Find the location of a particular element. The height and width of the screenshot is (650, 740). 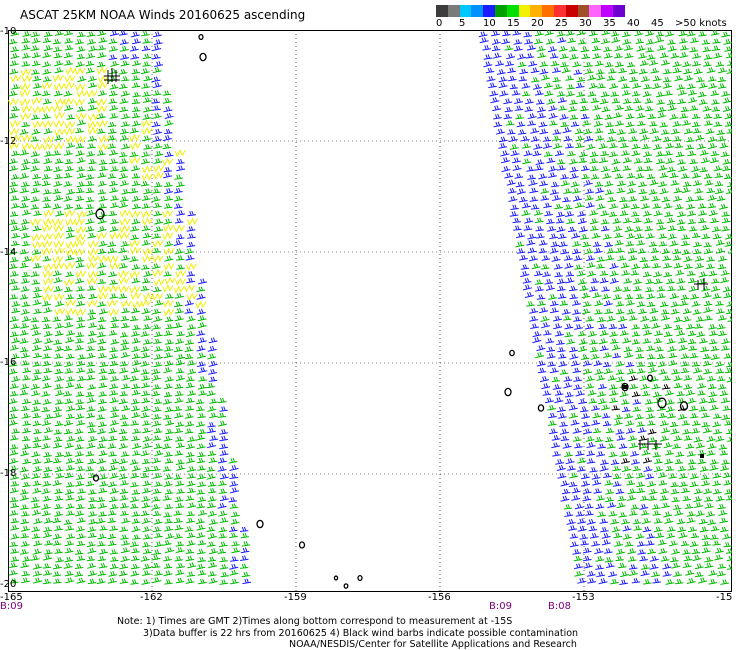

lat-tick-18: -18 is located at coordinates (8, 473).